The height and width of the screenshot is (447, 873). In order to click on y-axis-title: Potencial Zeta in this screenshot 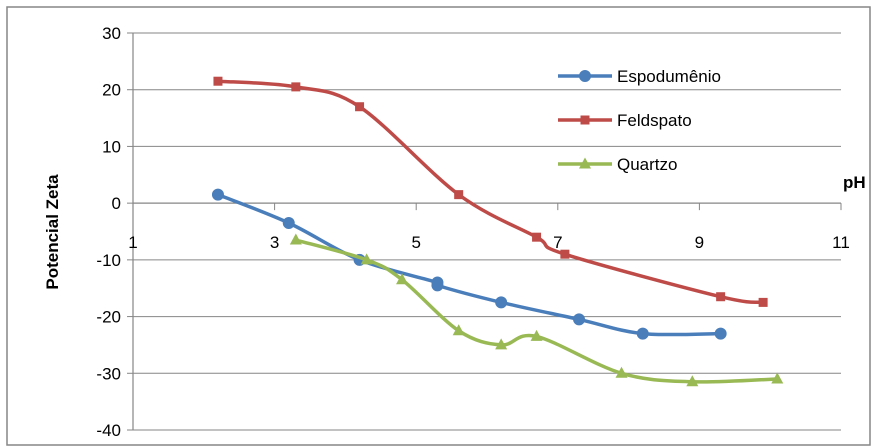, I will do `click(52, 232)`.